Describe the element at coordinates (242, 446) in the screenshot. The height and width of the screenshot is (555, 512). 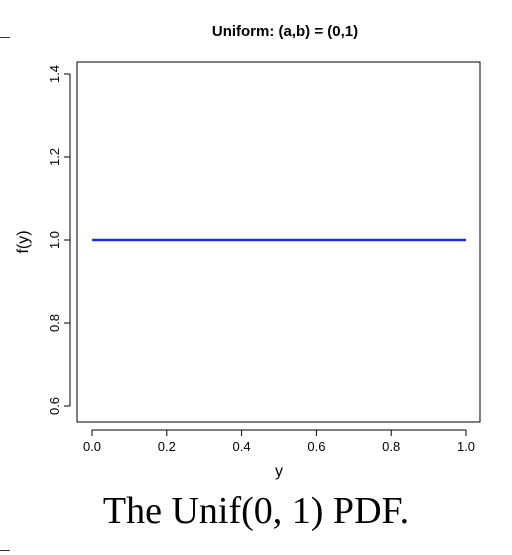
I see `x-tick-label: 0.4` at that location.